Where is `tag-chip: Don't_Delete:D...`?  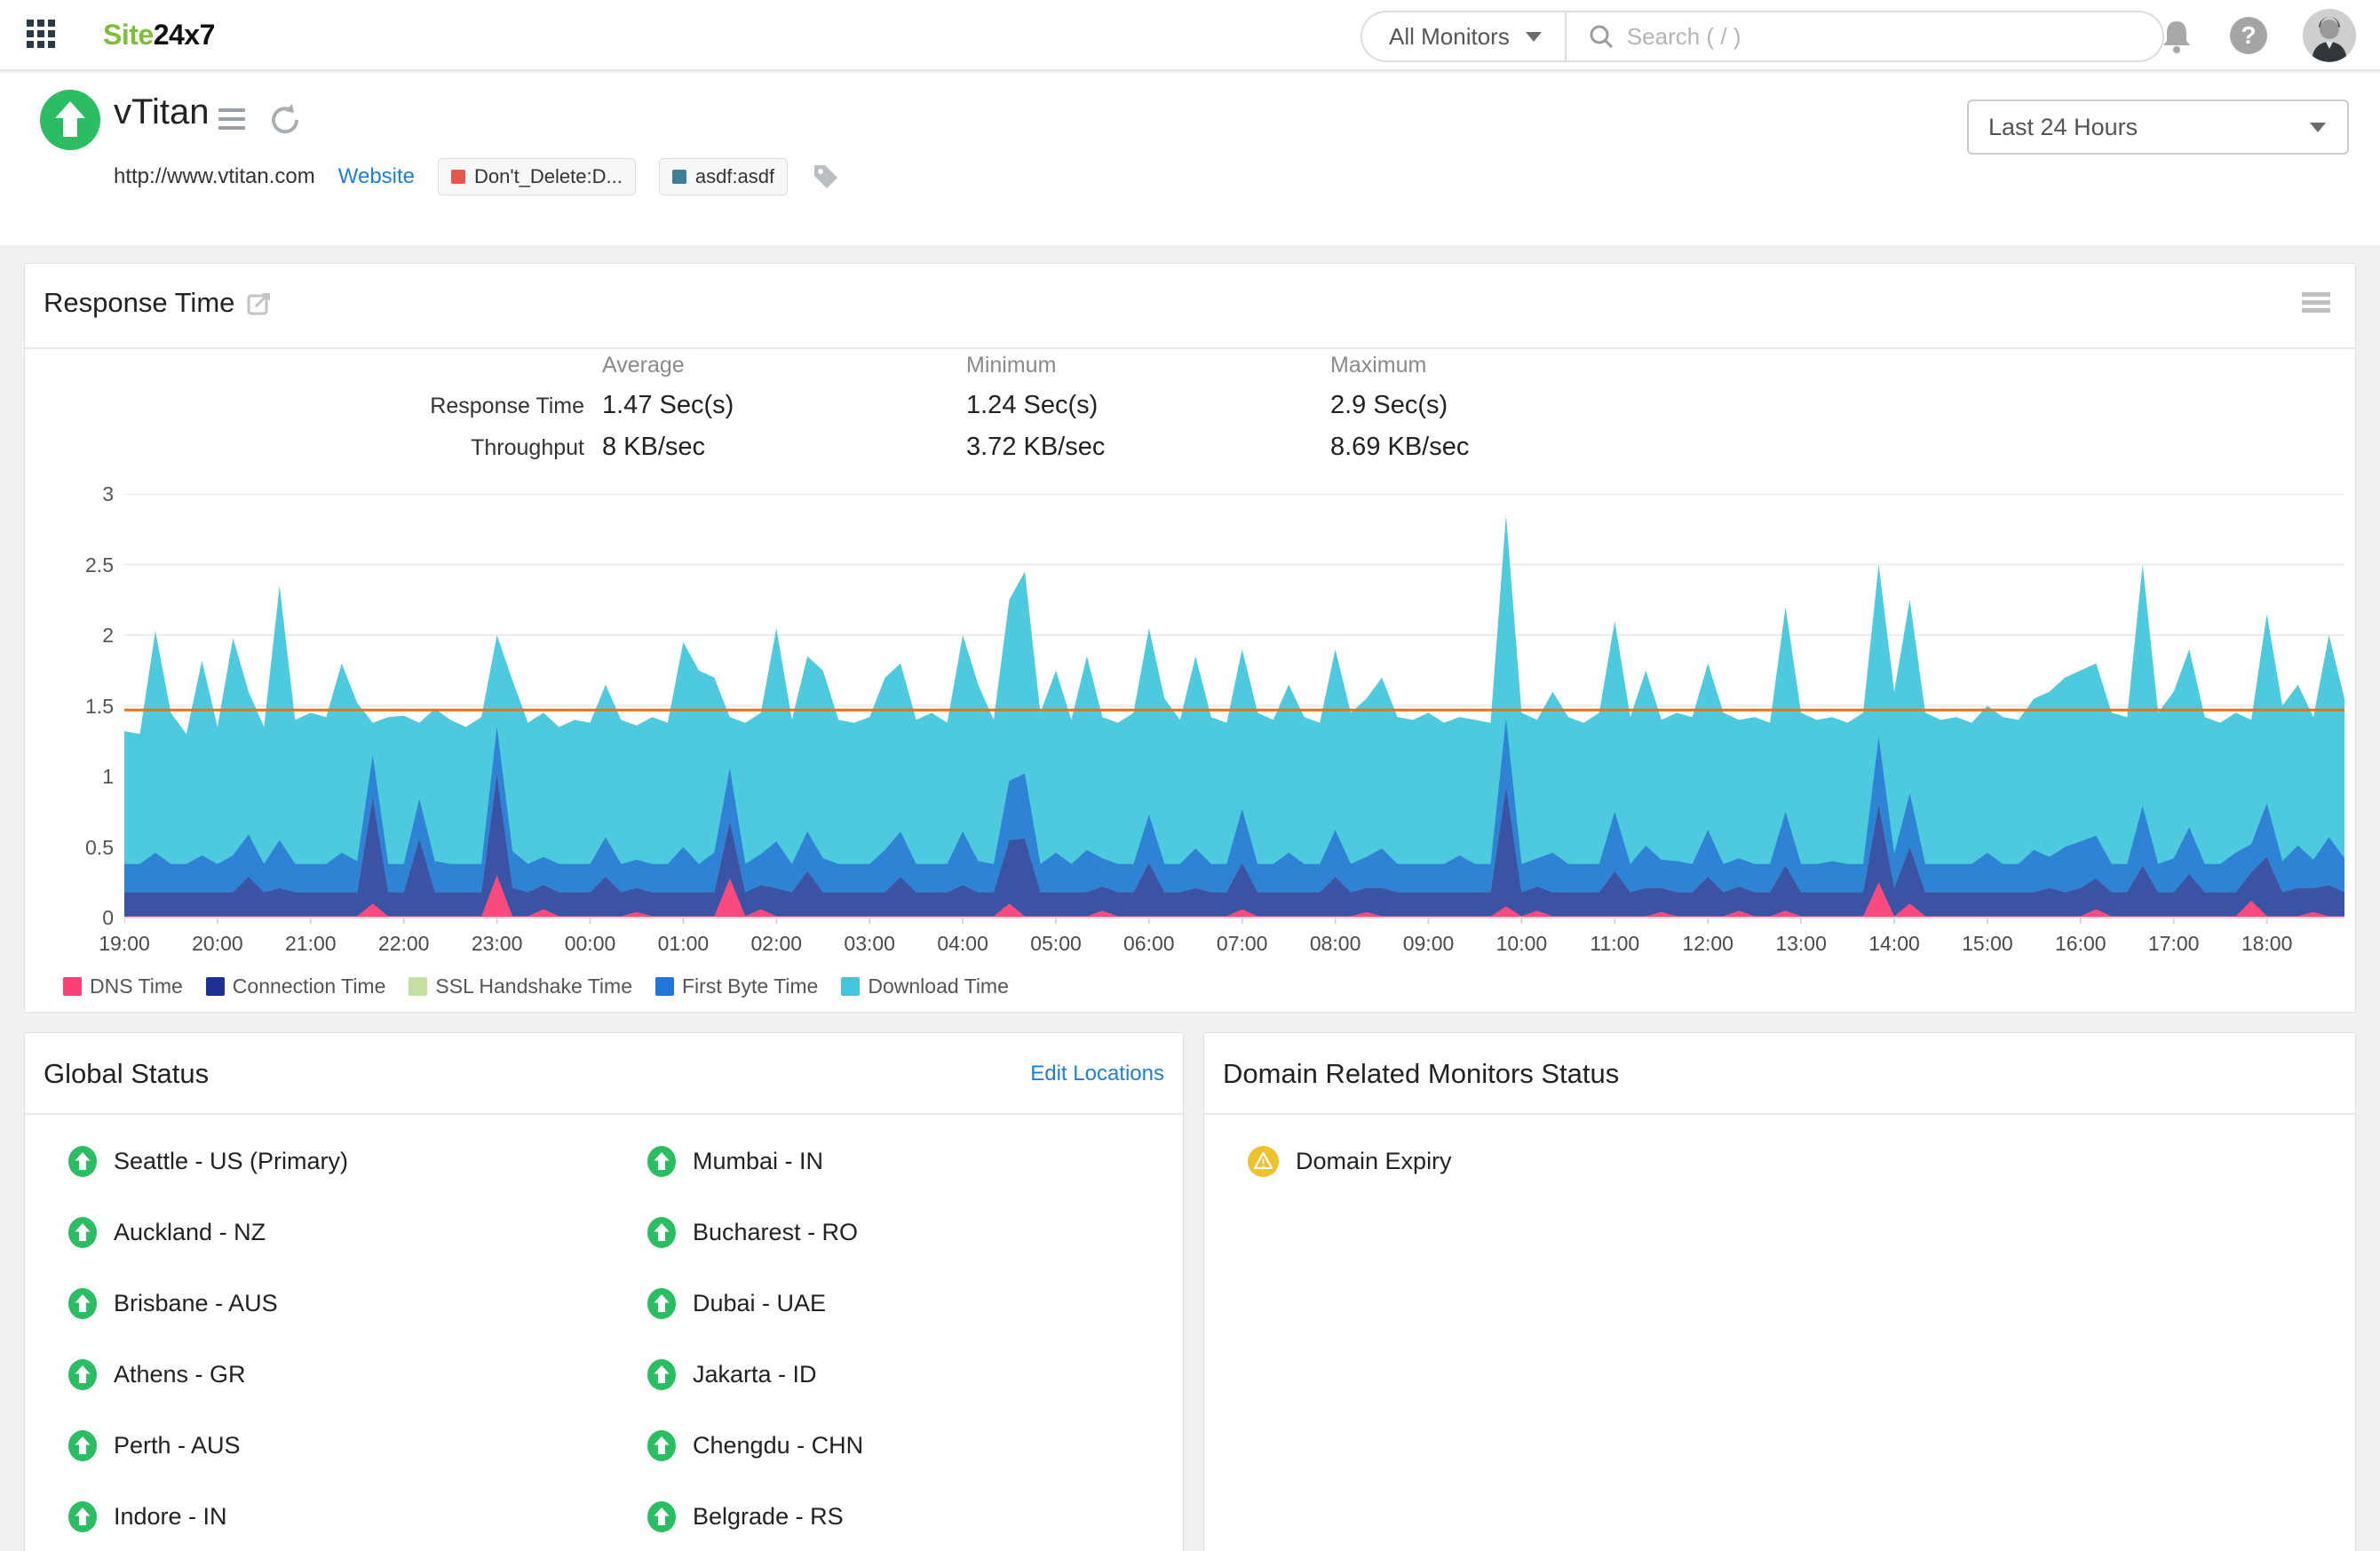 tag-chip: Don't_Delete:D... is located at coordinates (537, 176).